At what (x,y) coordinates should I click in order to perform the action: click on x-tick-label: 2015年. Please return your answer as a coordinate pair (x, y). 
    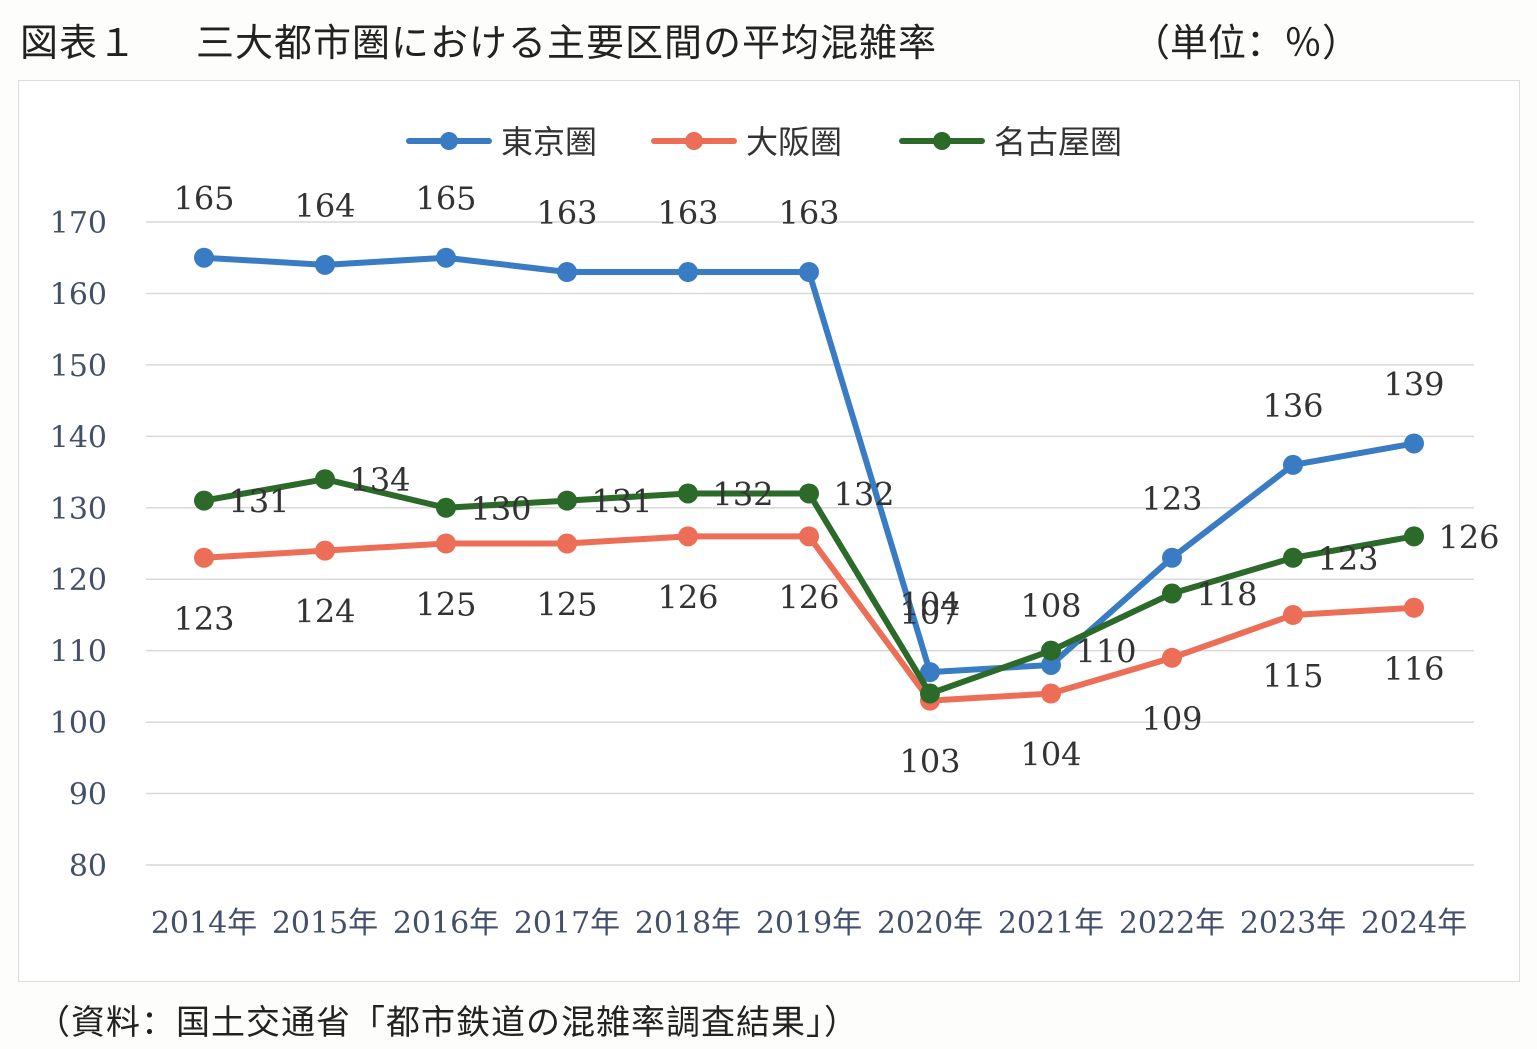
    Looking at the image, I should click on (325, 923).